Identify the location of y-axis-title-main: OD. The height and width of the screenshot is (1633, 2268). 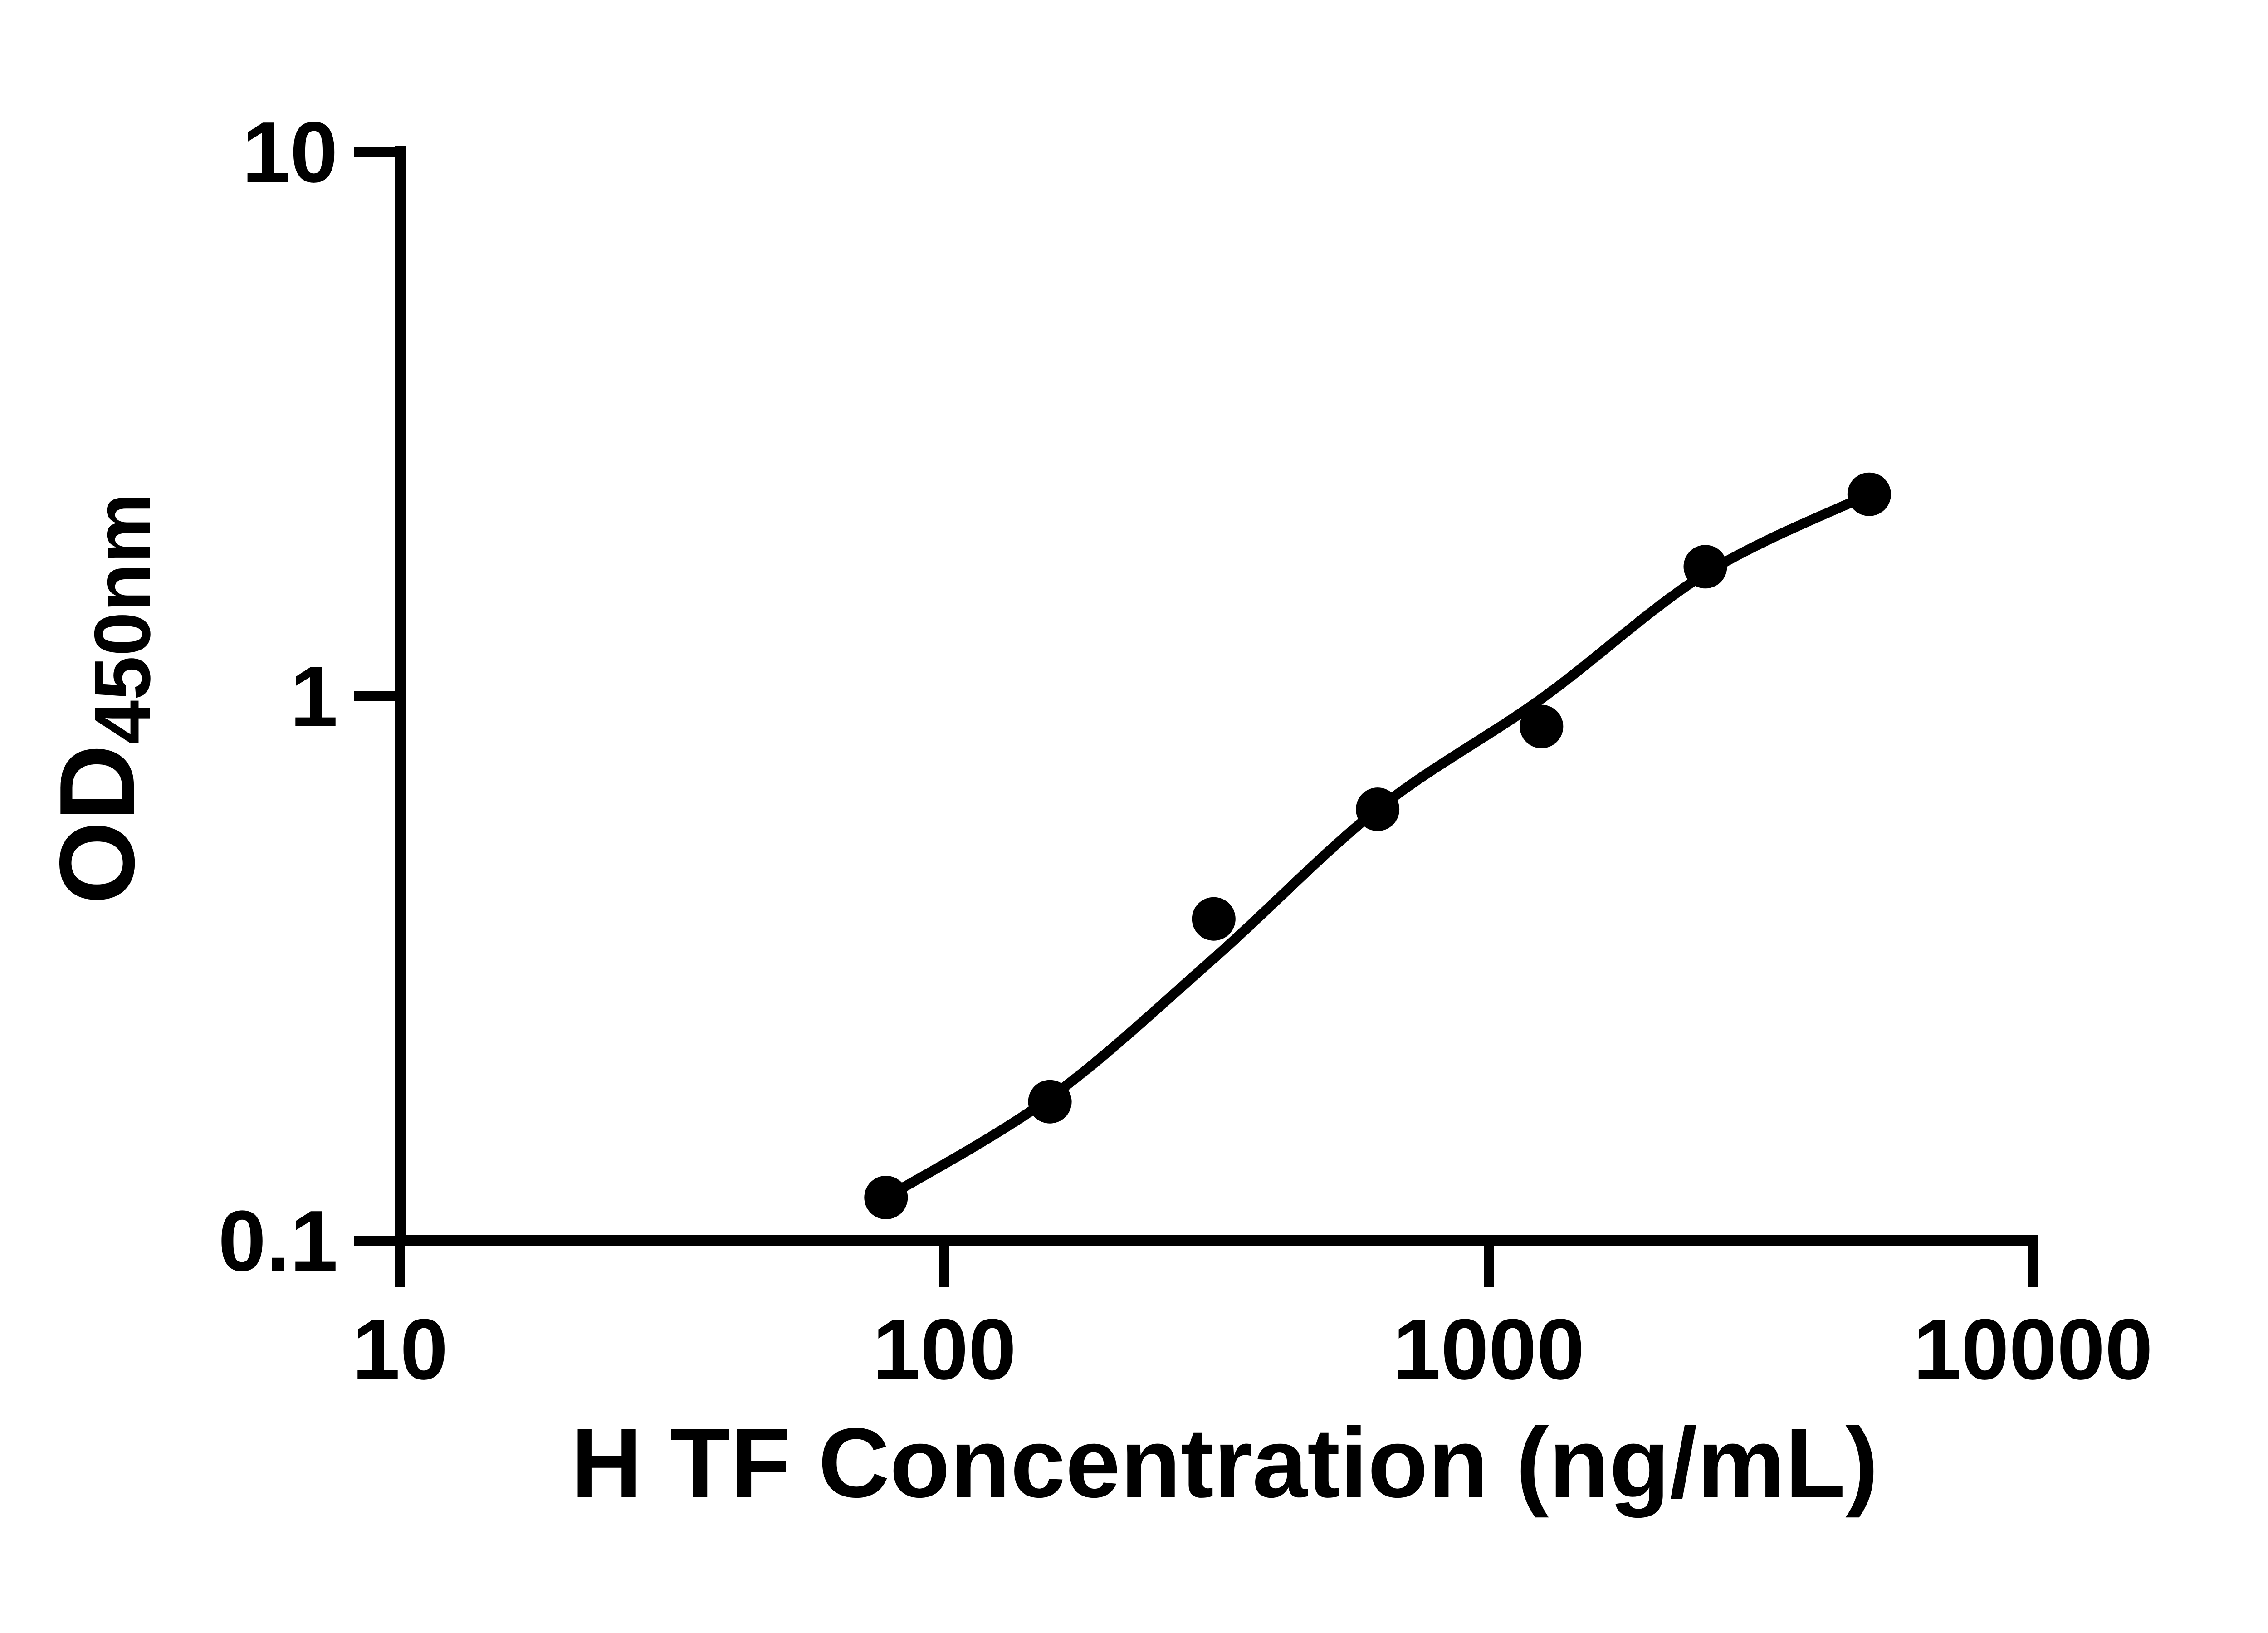
(97, 824).